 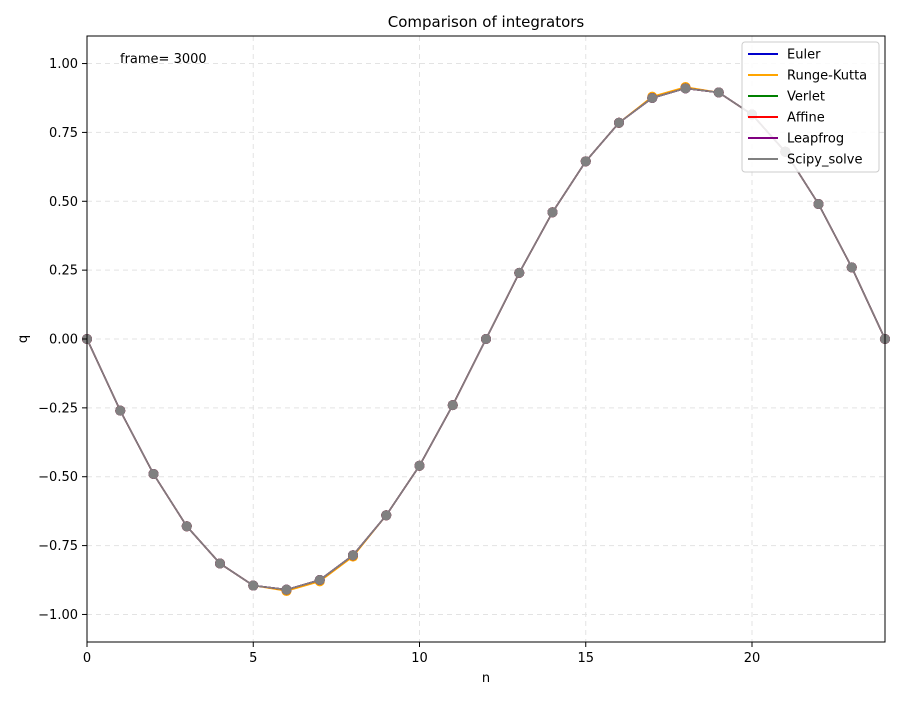 I want to click on y-tick-label: 0.00, so click(x=63, y=340).